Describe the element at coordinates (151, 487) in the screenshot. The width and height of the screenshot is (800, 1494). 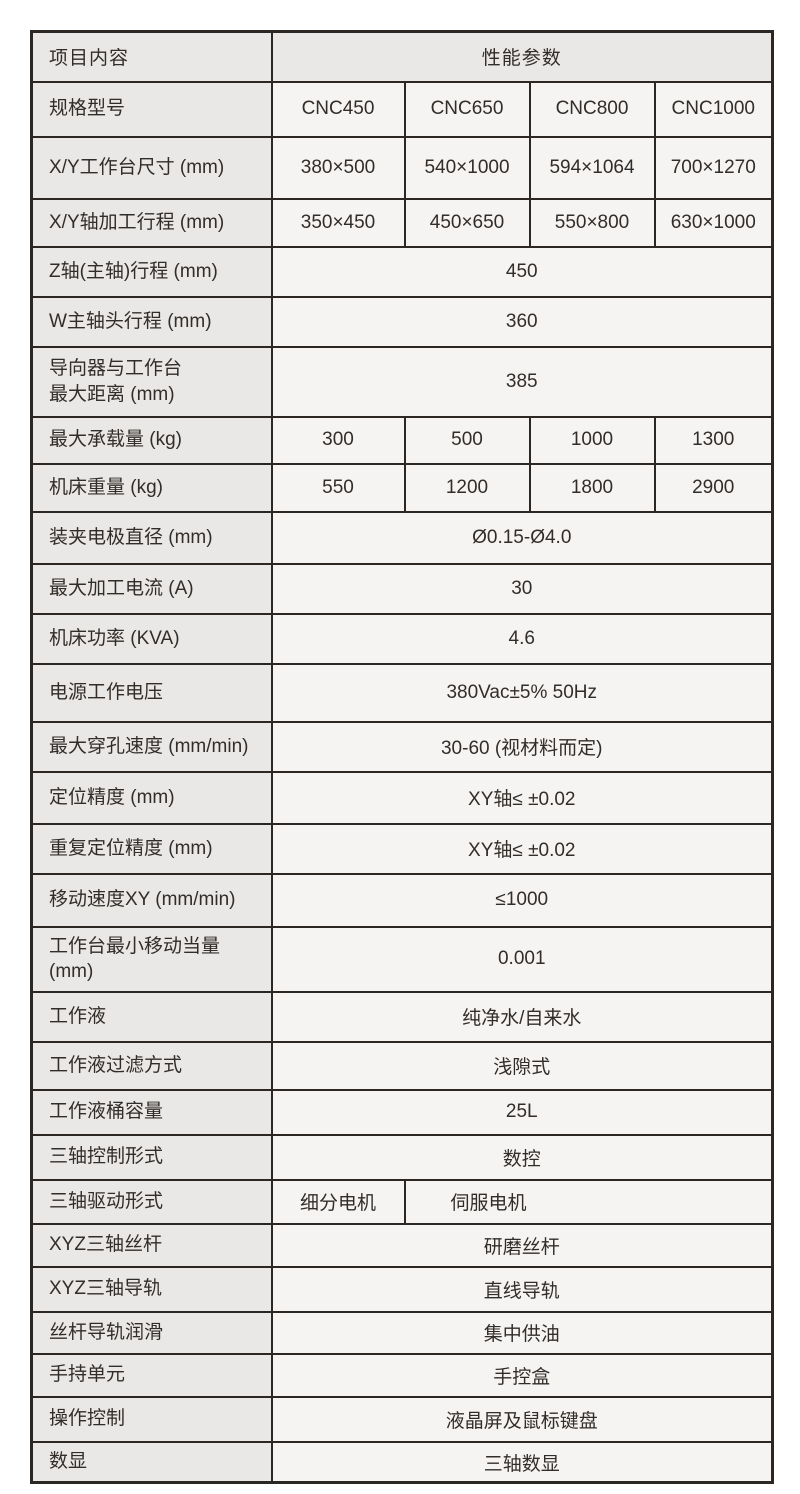
I see `row-label: 机床重量 (kg)` at that location.